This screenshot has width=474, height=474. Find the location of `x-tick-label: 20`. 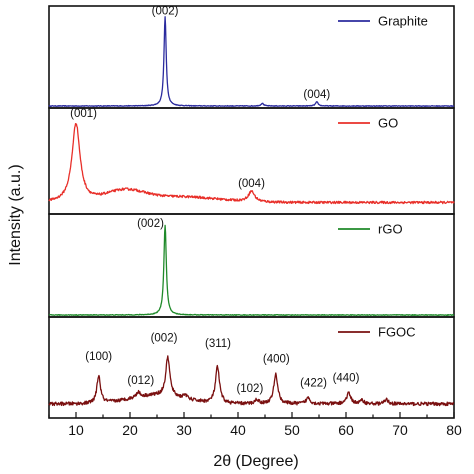

x-tick-label: 20 is located at coordinates (130, 430).